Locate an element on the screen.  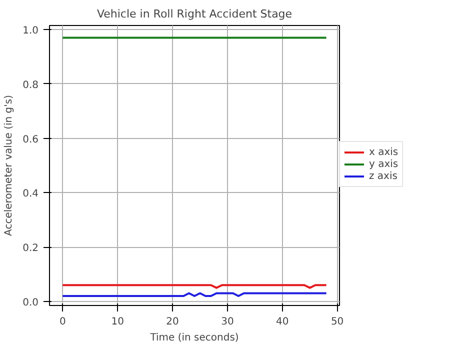
legend-label: y axis is located at coordinates (383, 164).